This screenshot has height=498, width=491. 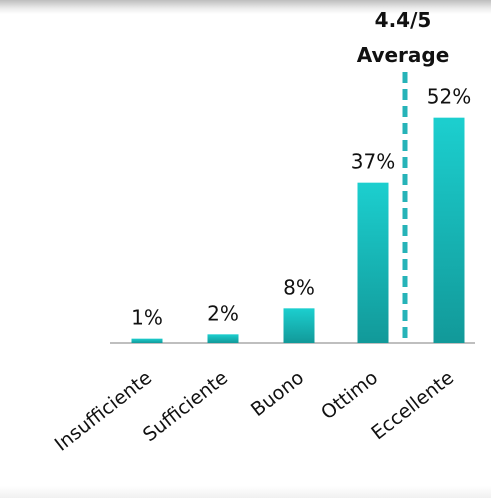 I want to click on value-label-sufficiente: 2%, so click(x=223, y=313).